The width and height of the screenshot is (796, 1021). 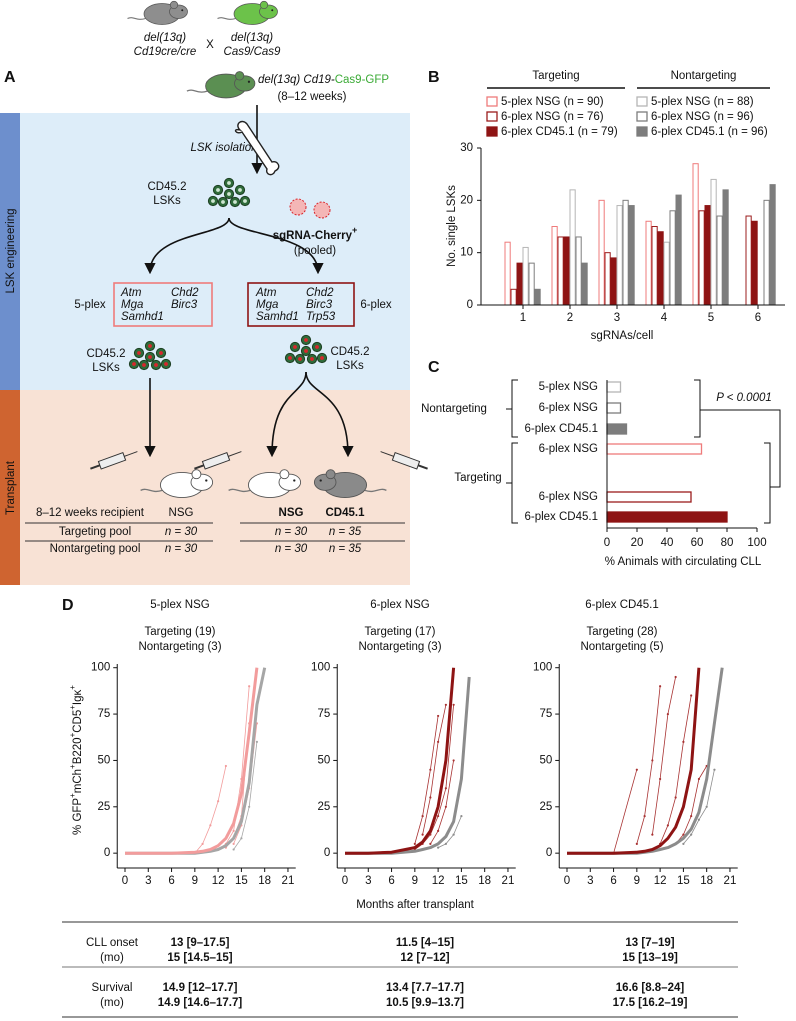 What do you see at coordinates (132, 305) in the screenshot?
I see `label: Mga` at bounding box center [132, 305].